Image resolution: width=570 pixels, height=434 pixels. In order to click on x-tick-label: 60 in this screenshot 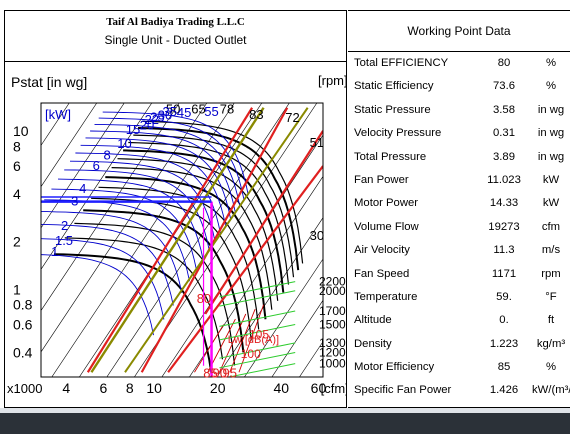, I will do `click(319, 388)`.